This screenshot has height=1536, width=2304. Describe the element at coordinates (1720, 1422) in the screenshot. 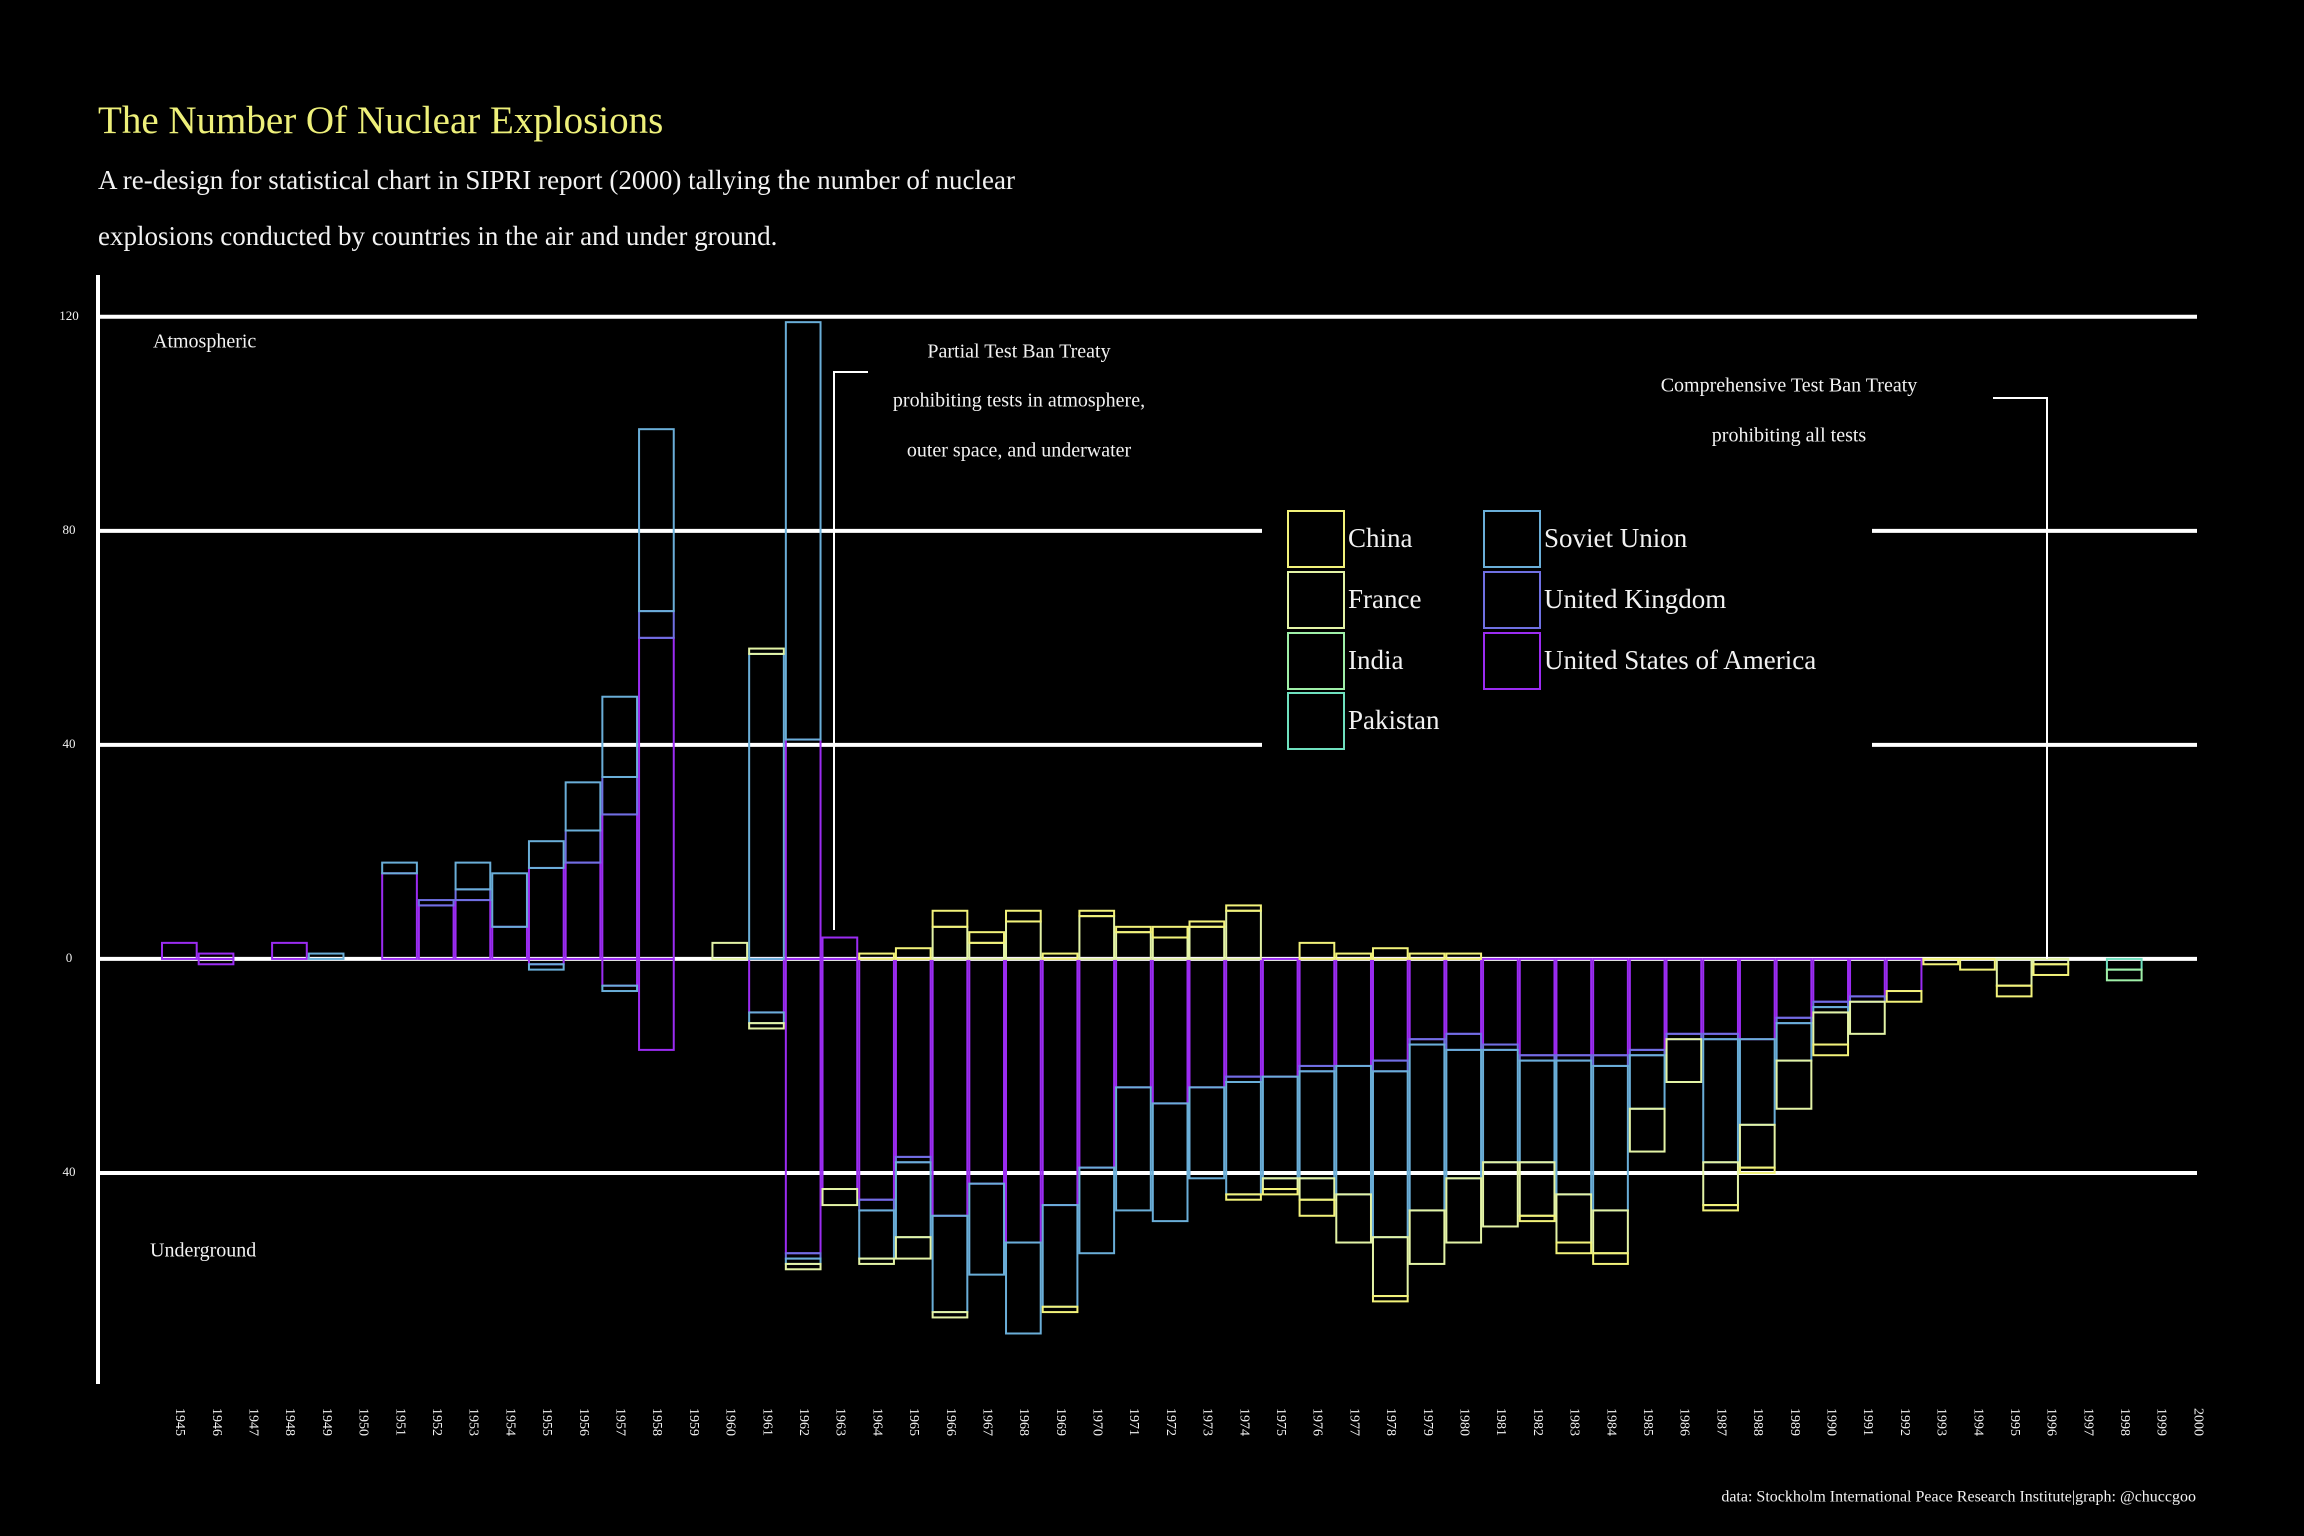

I see `x-tick-label: 1987` at that location.